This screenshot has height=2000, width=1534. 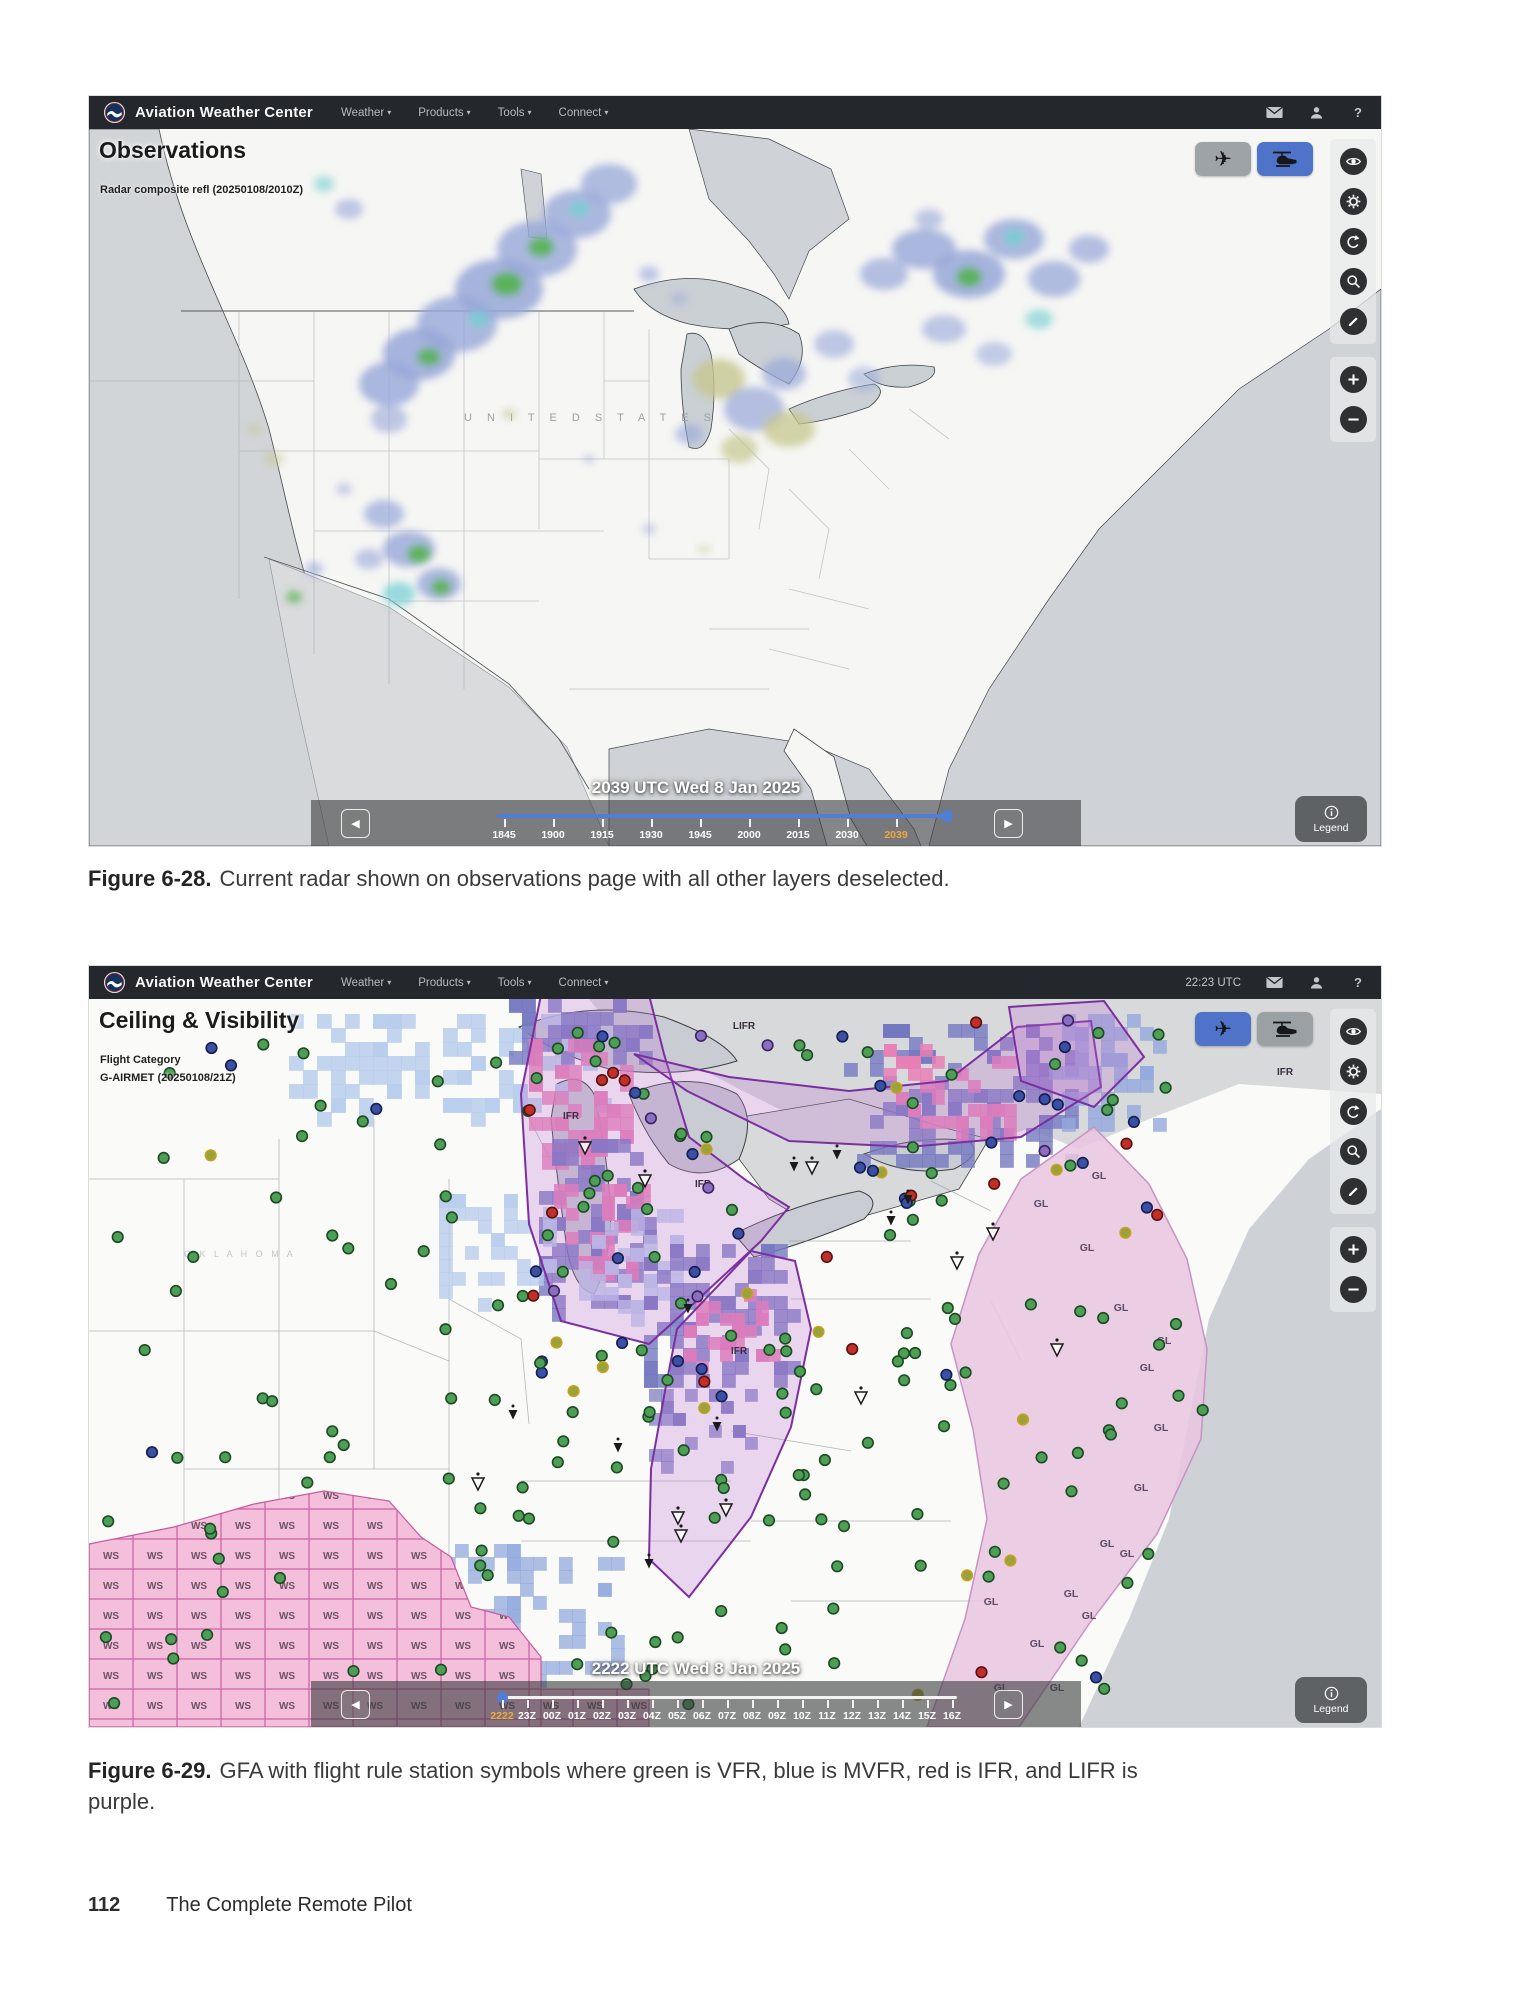 I want to click on time-tick: 04Z, so click(x=652, y=1716).